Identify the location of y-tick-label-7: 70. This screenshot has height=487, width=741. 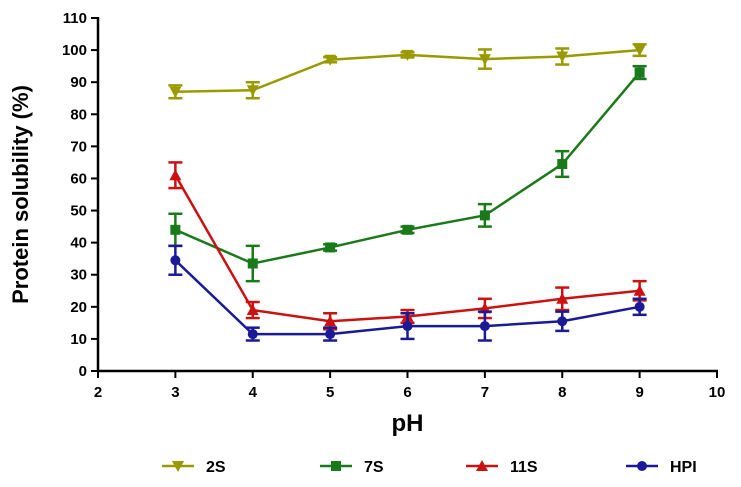
(78, 146).